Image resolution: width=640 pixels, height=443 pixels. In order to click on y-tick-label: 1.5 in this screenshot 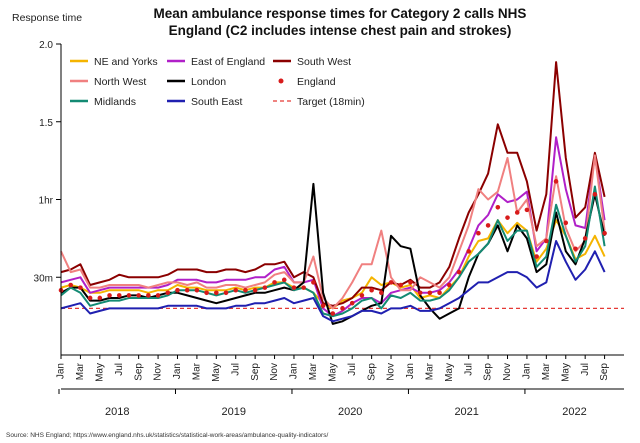, I will do `click(46, 123)`.